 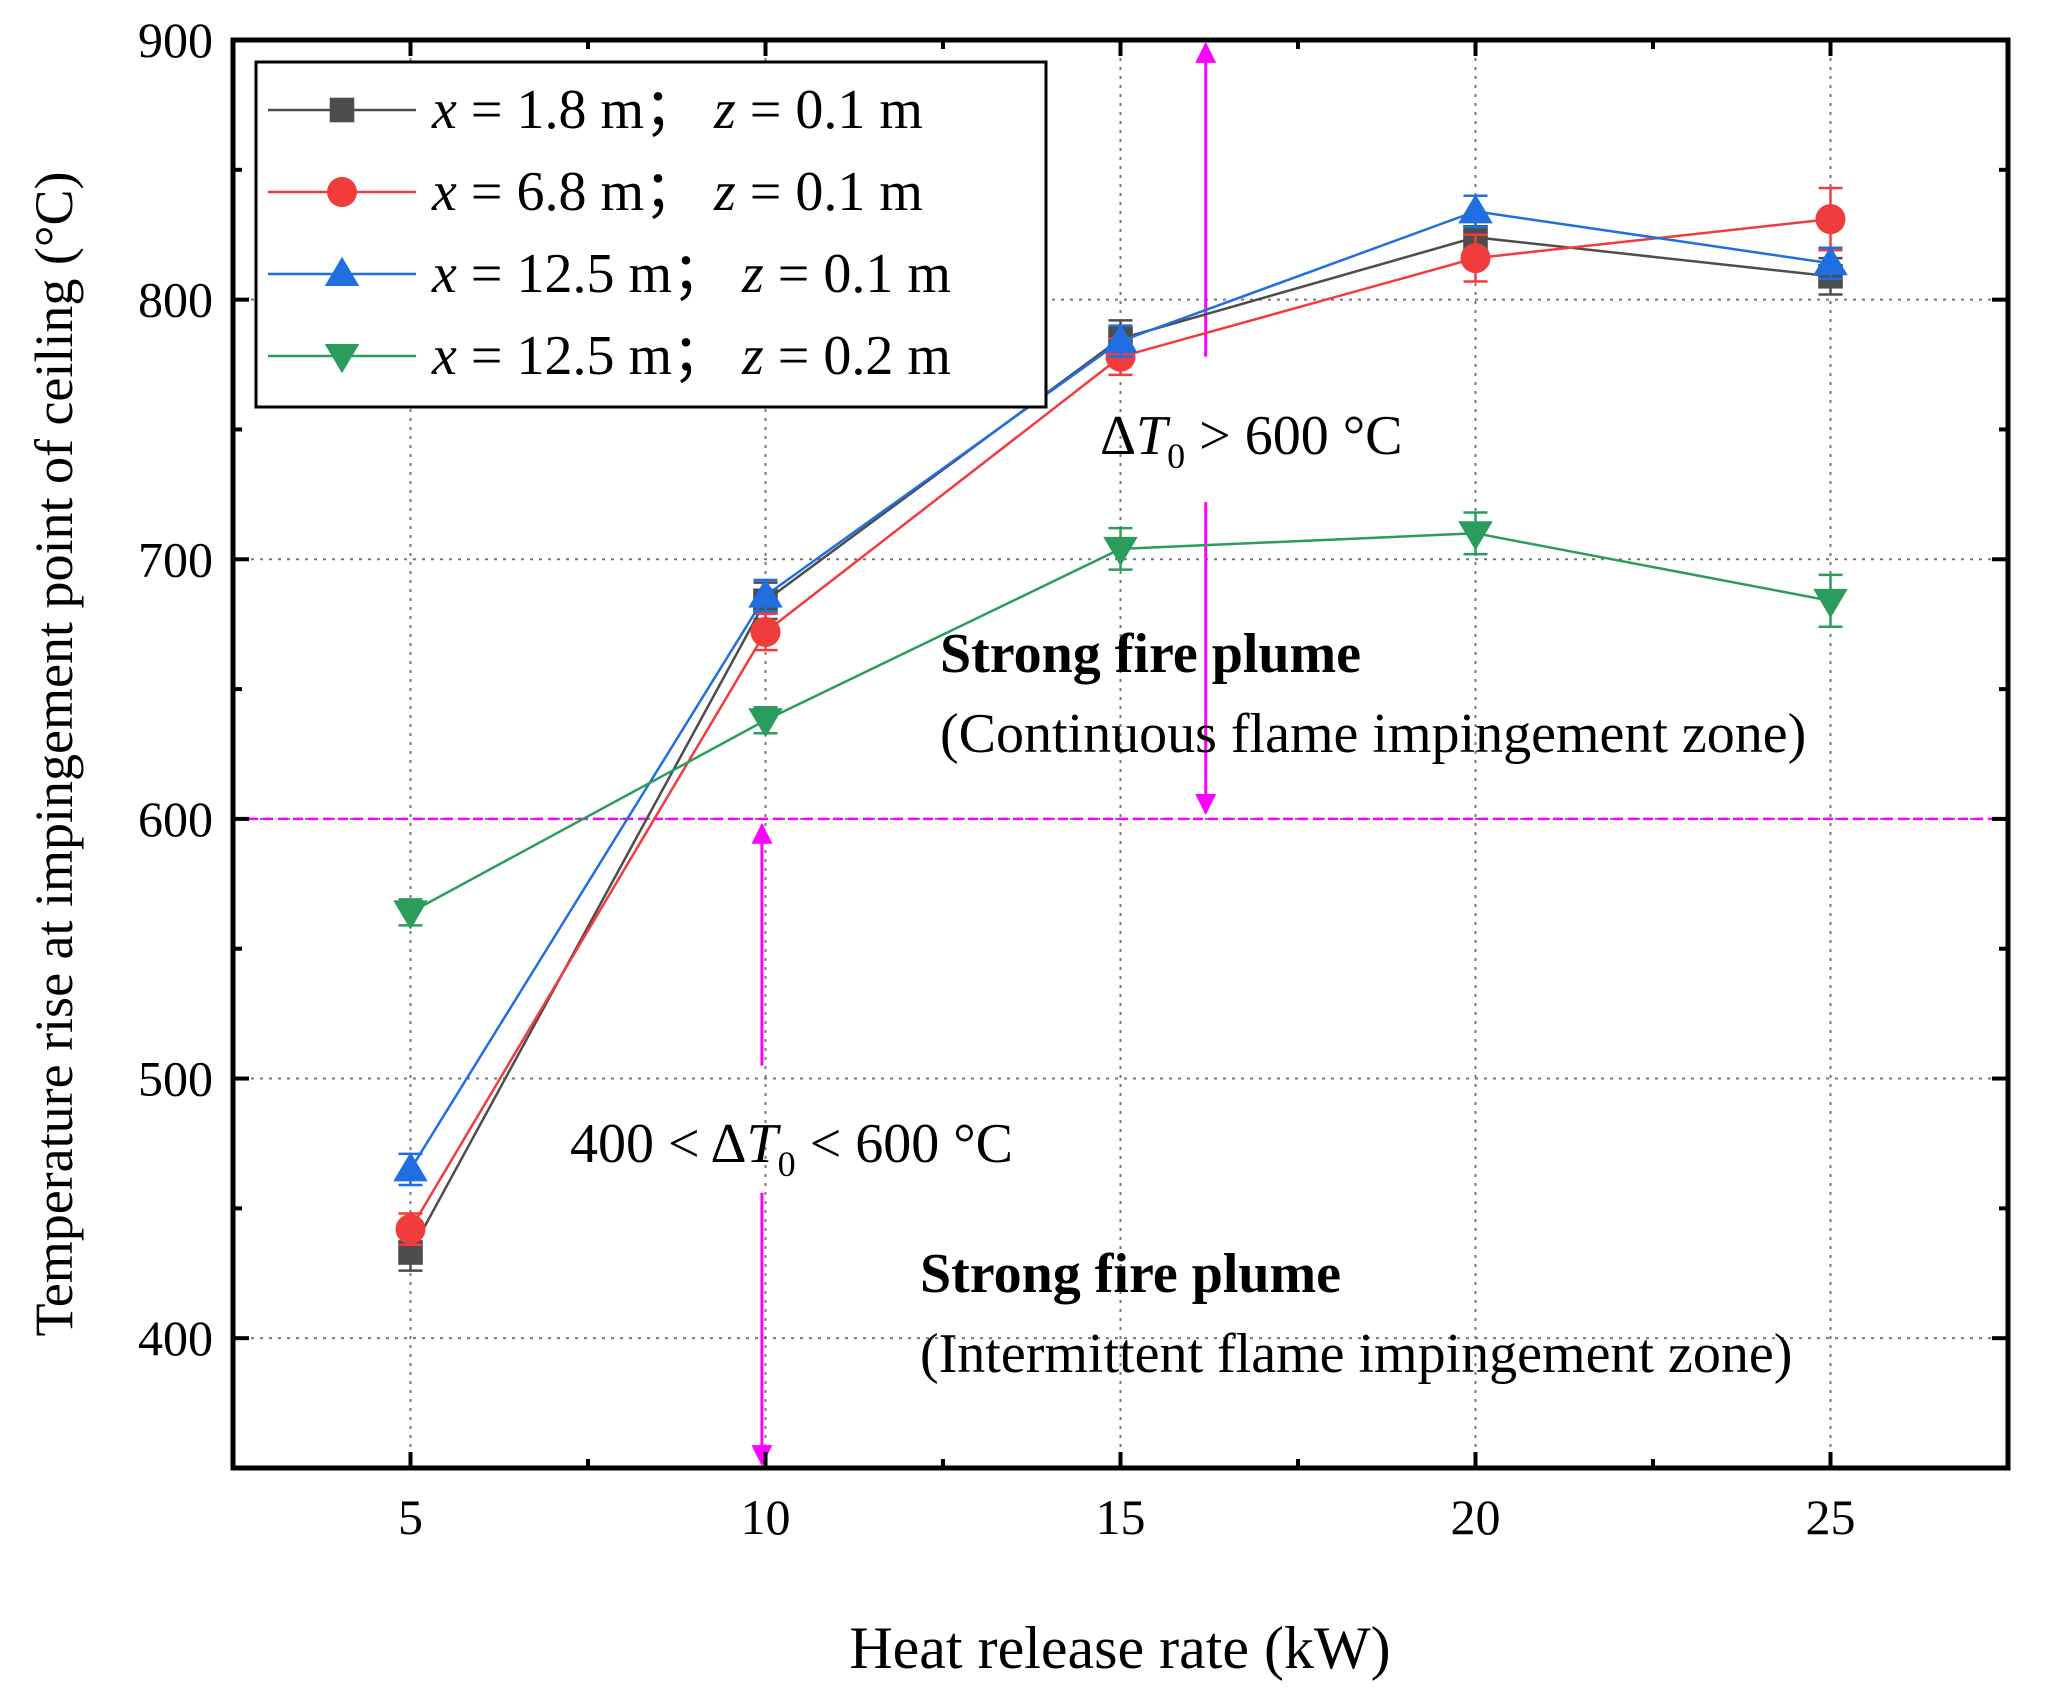 What do you see at coordinates (691, 356) in the screenshot?
I see `legend-label: x = 12.5 m； z = 0.2 m` at bounding box center [691, 356].